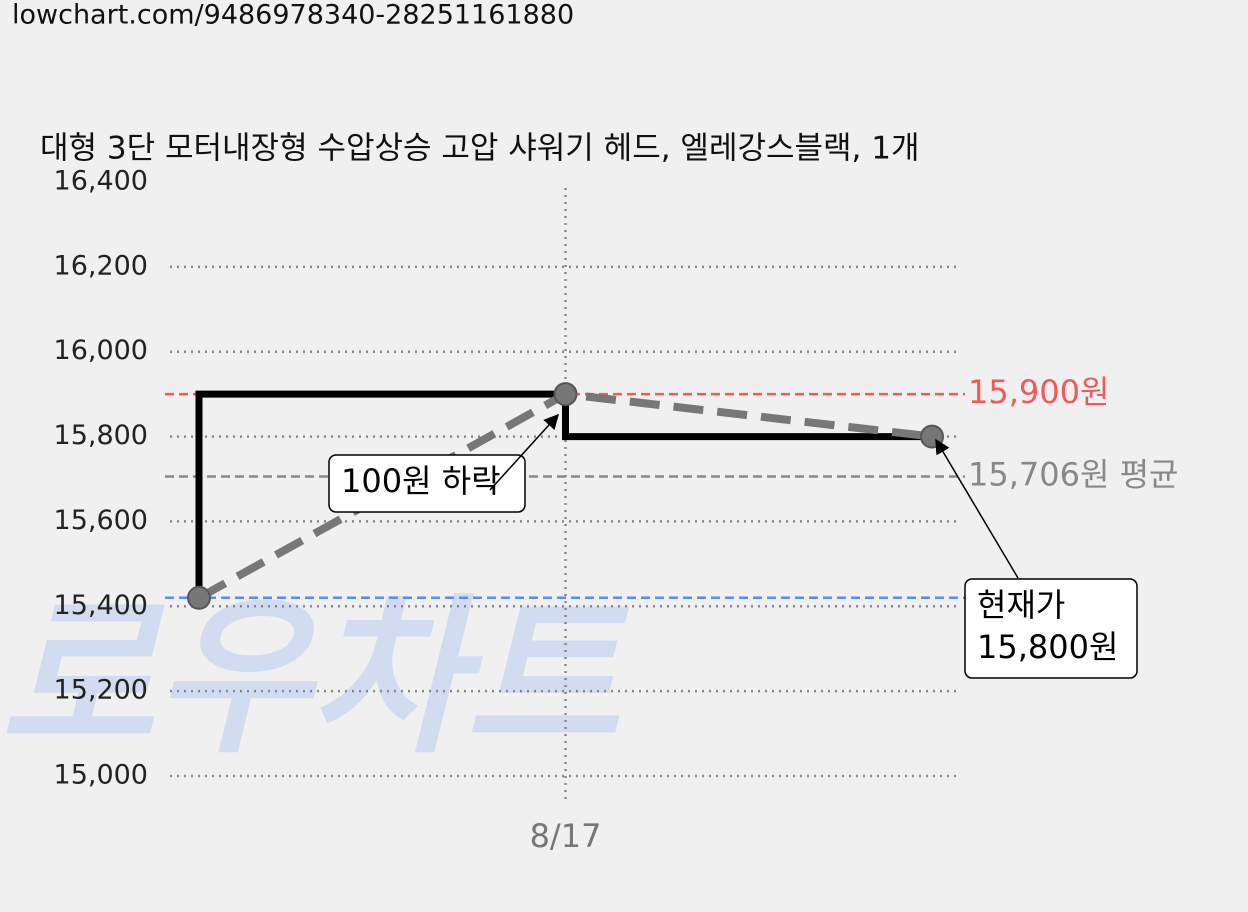  I want to click on annotation-text: 100원 하락, so click(421, 481).